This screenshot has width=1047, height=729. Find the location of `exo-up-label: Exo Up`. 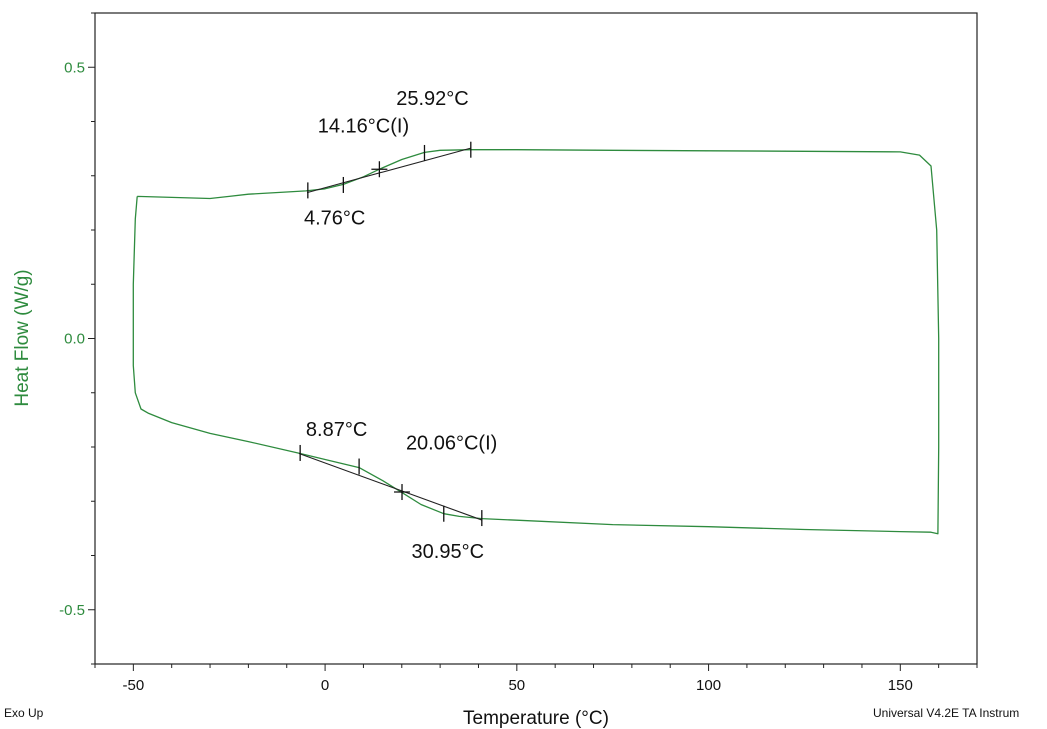

exo-up-label: Exo Up is located at coordinates (24, 713).